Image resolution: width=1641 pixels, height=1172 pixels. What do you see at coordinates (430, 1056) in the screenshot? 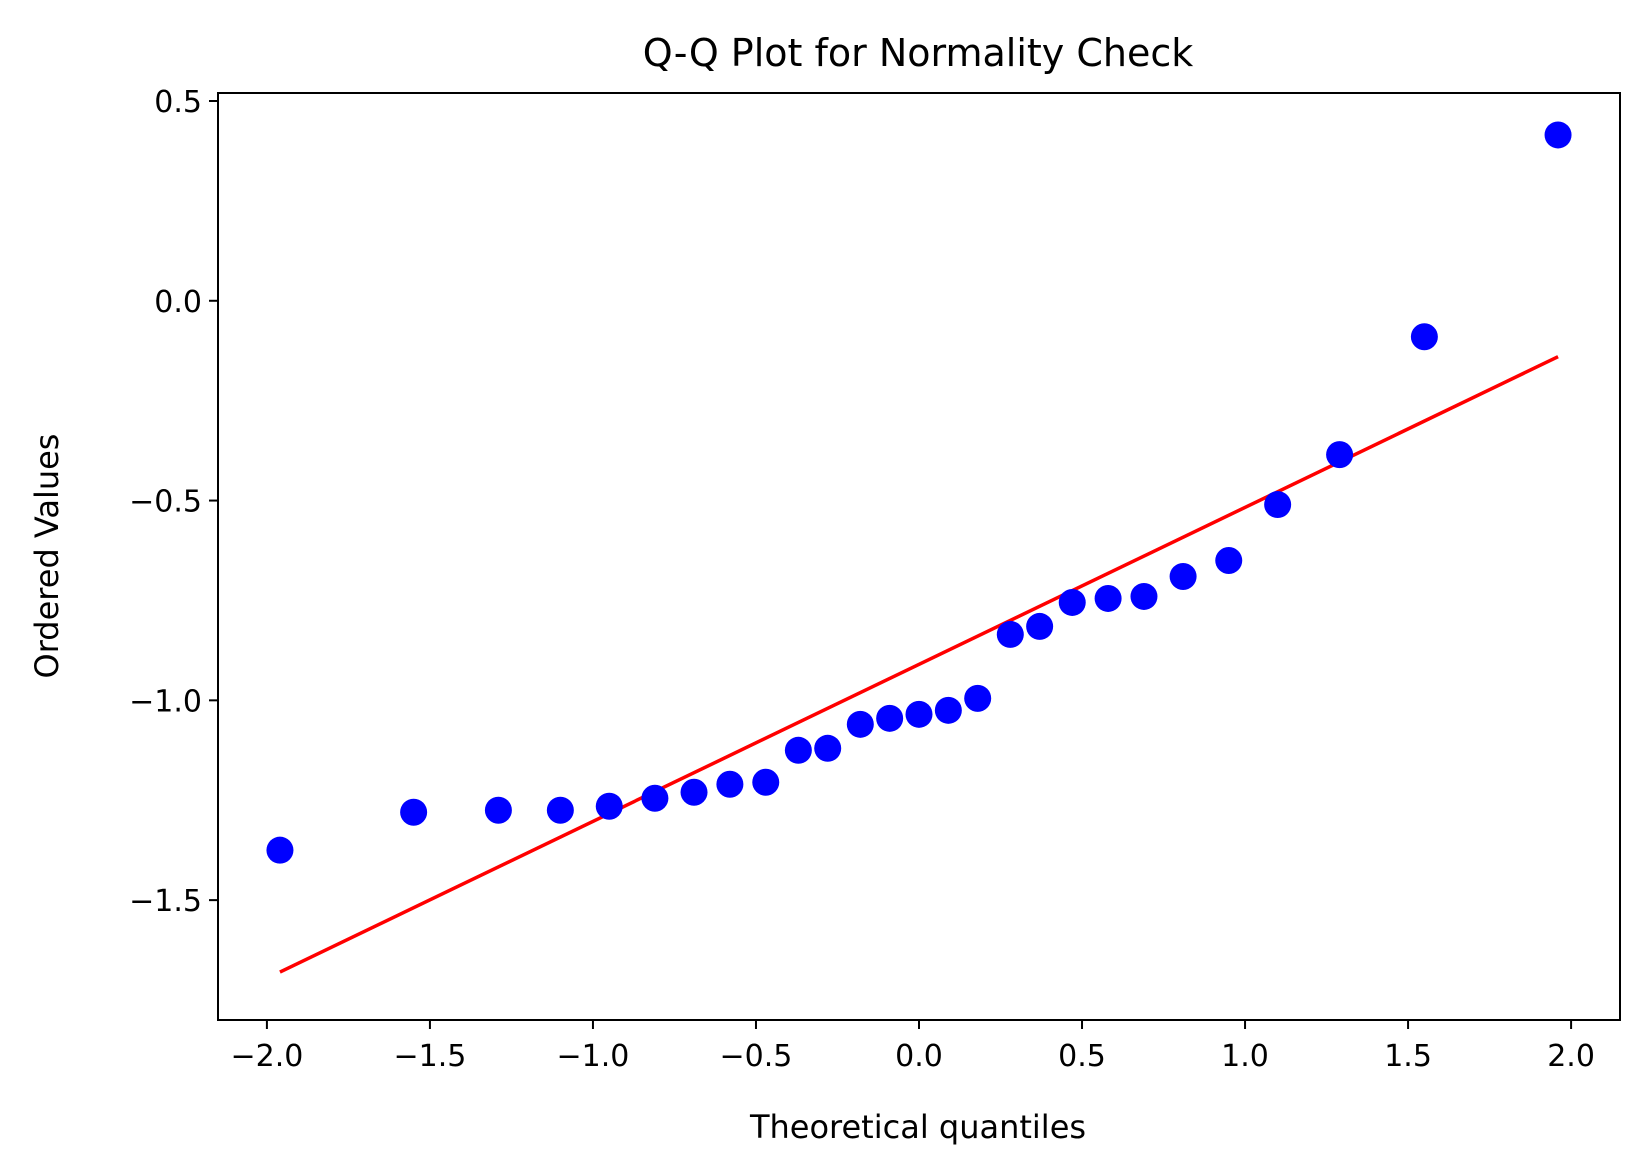
I see `x-tick-label: −1.5` at bounding box center [430, 1056].